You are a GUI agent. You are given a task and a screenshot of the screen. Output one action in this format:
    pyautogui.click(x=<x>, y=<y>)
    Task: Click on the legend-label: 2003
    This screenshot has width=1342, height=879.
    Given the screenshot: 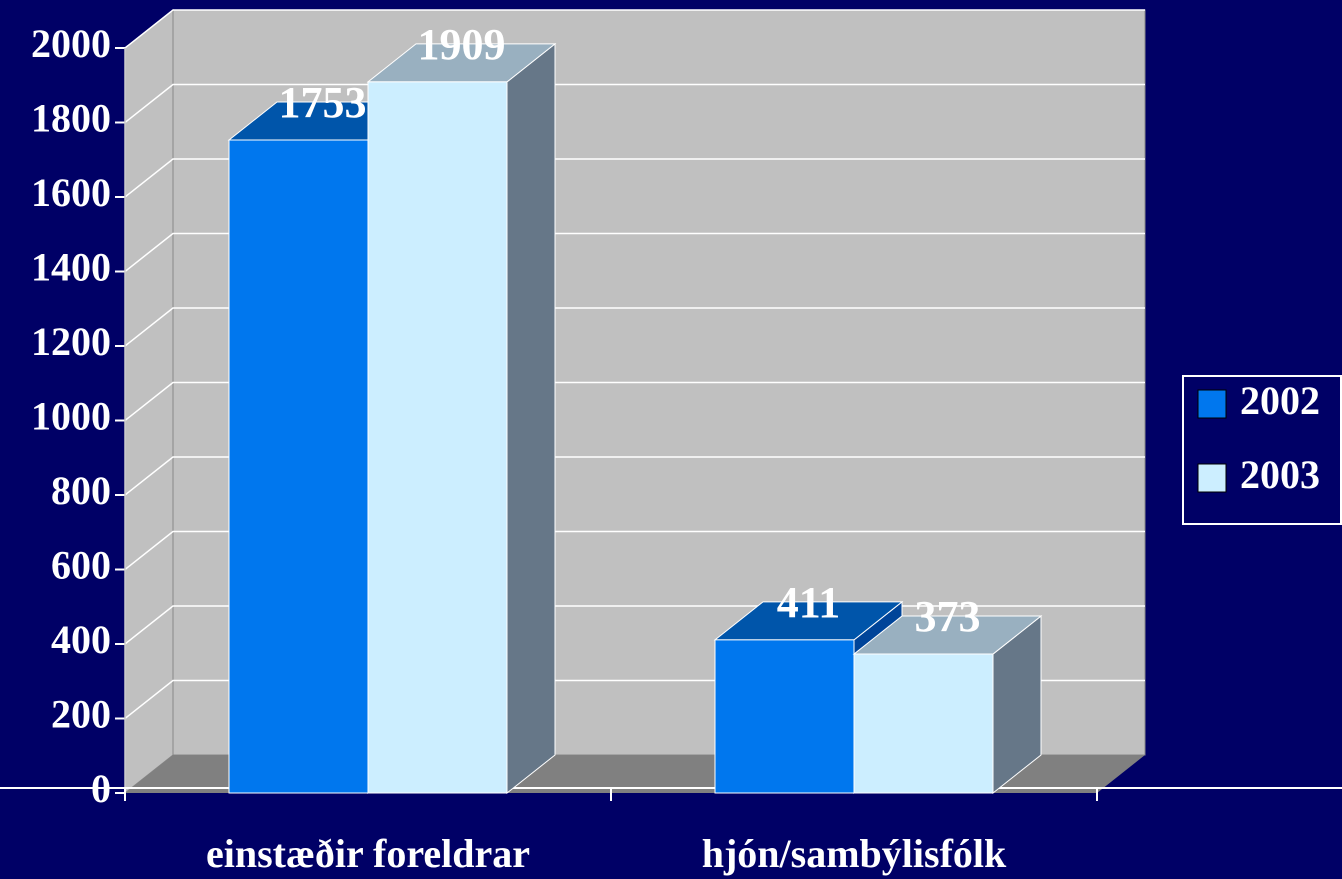 What is the action you would take?
    pyautogui.click(x=1280, y=474)
    